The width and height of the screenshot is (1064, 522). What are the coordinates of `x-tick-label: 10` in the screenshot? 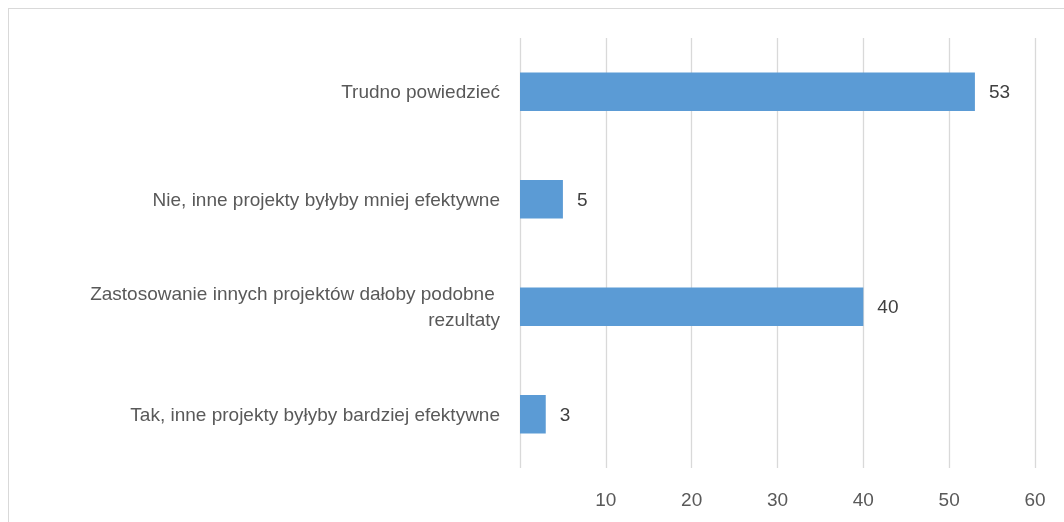 It's located at (606, 499).